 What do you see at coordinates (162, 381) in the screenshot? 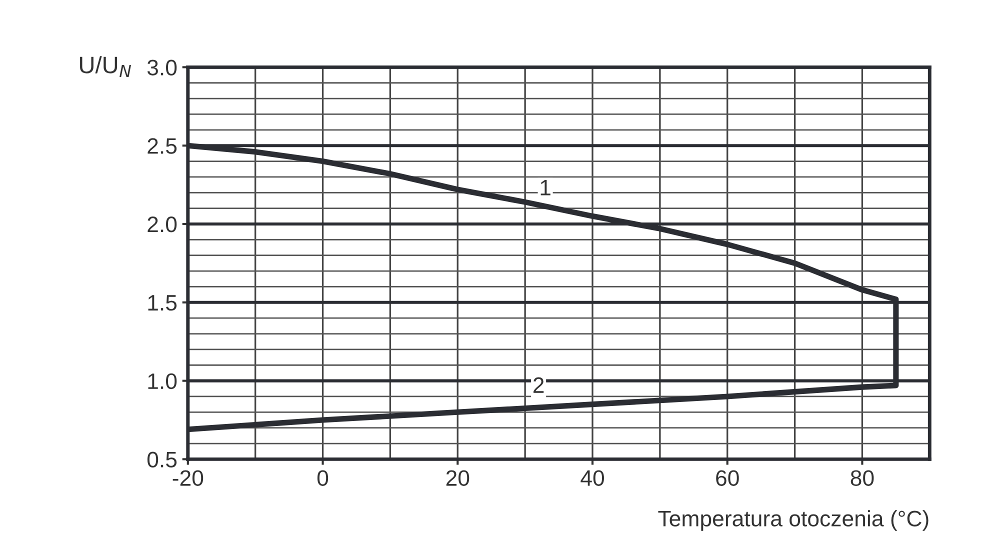
I see `y-tick-label: 1.0` at bounding box center [162, 381].